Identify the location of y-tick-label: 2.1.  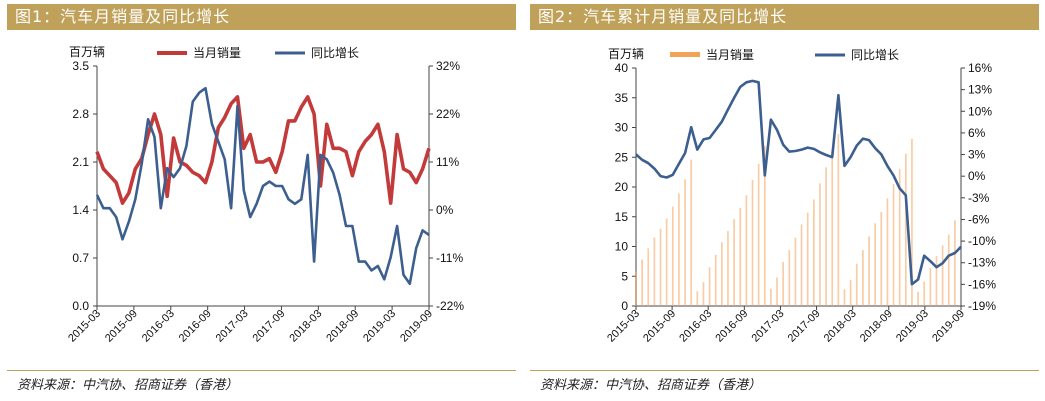
(80, 162).